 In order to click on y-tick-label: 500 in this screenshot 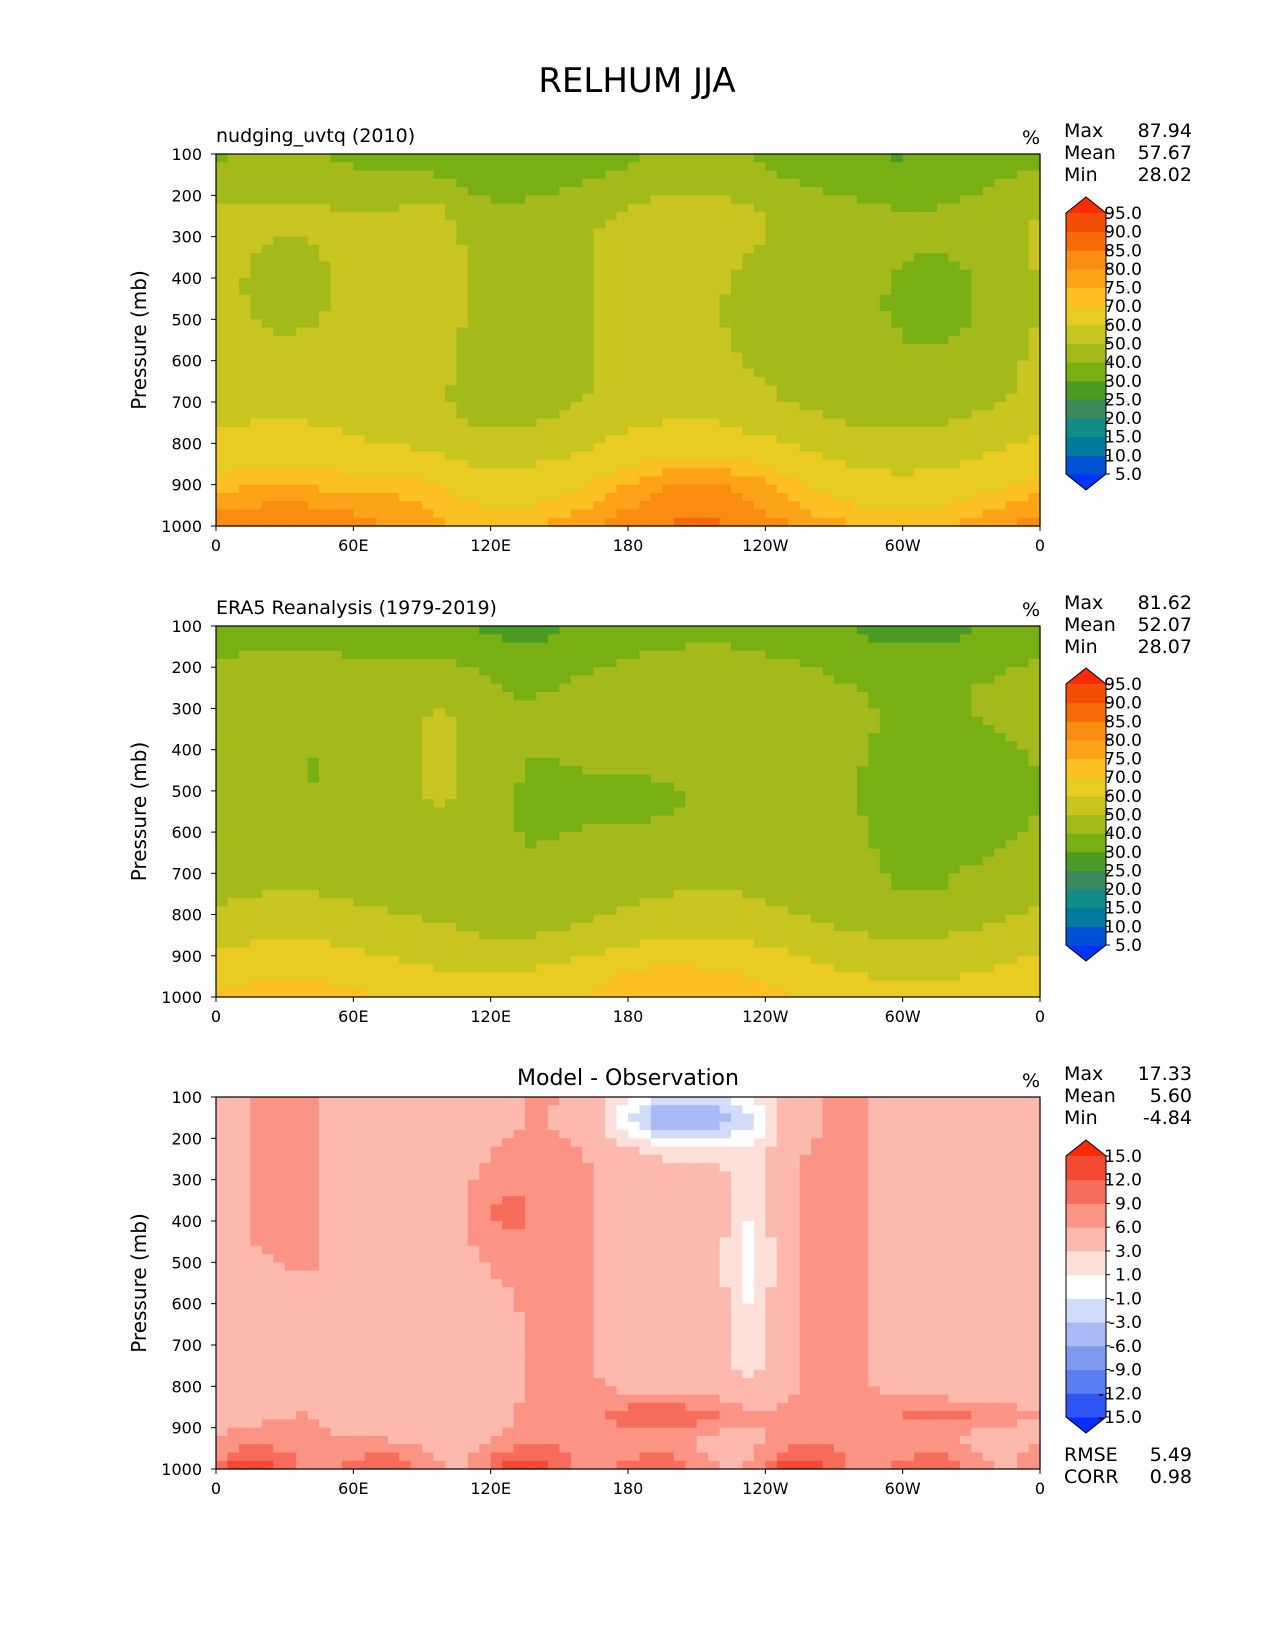, I will do `click(186, 319)`.